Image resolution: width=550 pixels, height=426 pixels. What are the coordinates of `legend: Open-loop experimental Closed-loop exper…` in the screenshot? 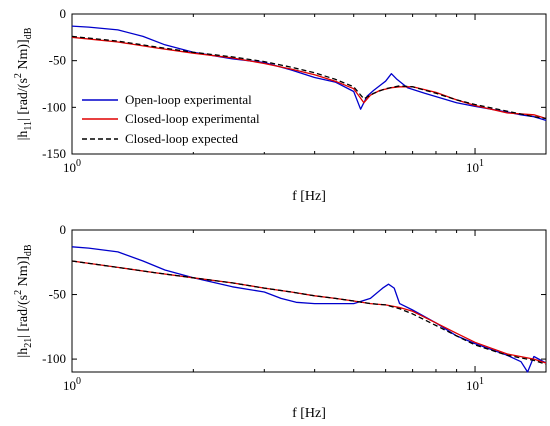 It's located at (182, 119).